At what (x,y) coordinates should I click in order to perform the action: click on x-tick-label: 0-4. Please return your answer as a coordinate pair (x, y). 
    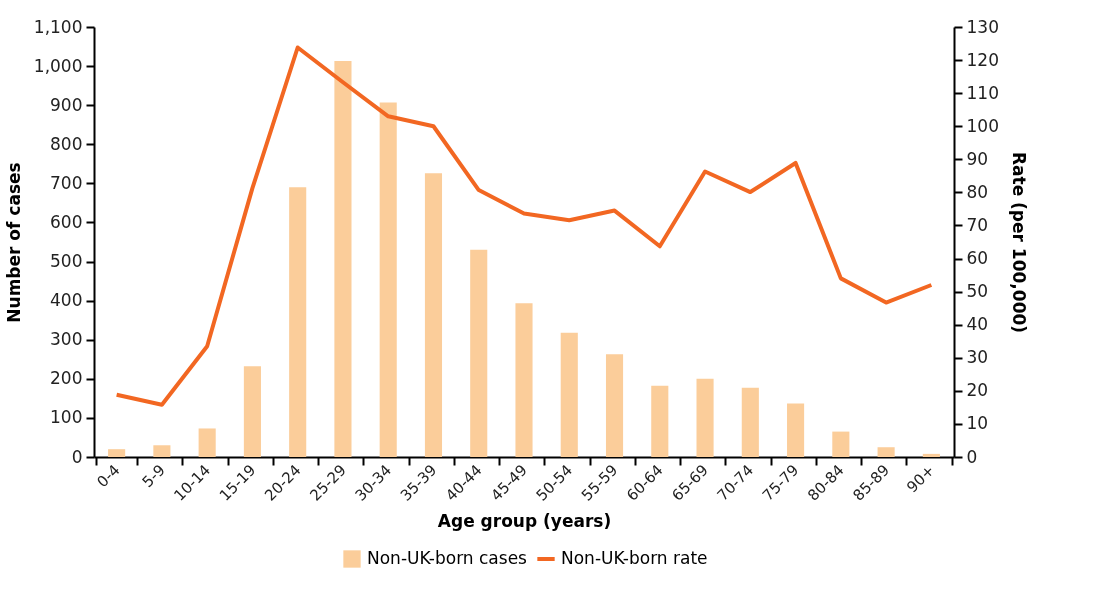
    Looking at the image, I should click on (108, 476).